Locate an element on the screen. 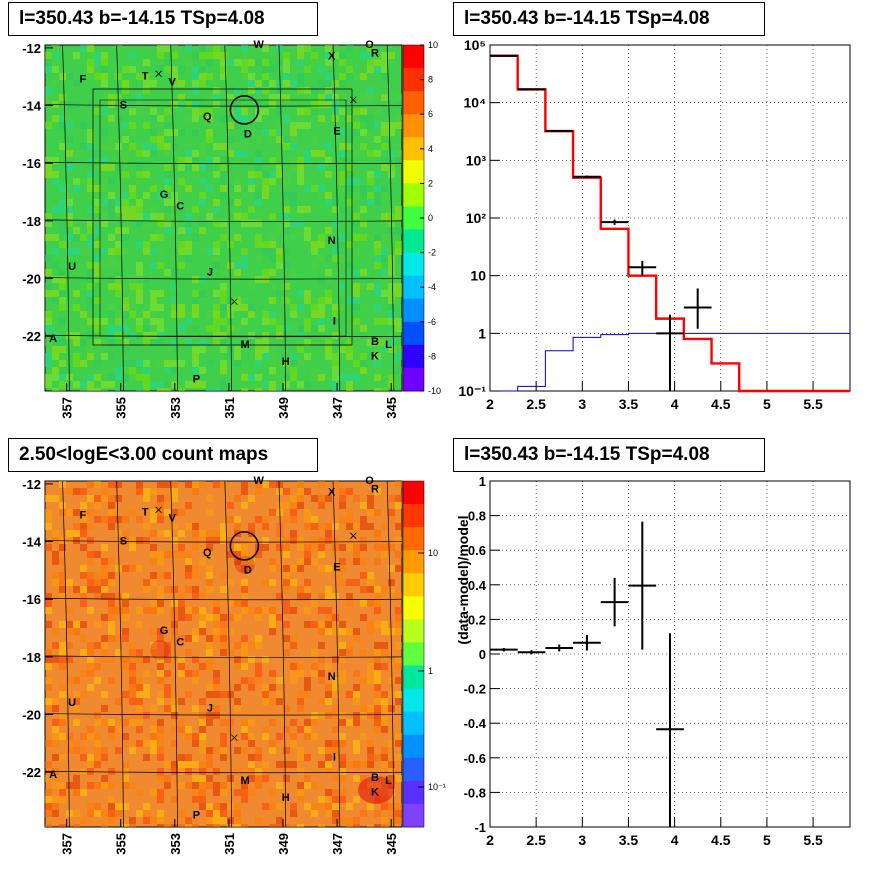 Image resolution: width=896 pixels, height=872 pixels. source-label: E is located at coordinates (336, 567).